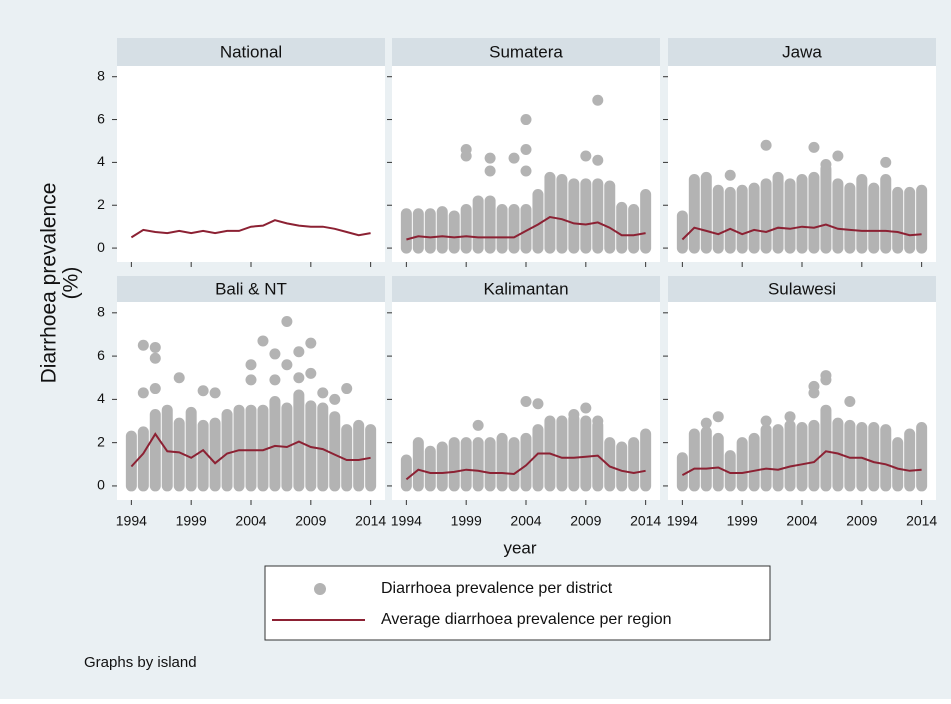 The image size is (951, 704). Describe the element at coordinates (526, 51) in the screenshot. I see `panel-title: Sumatera` at that location.